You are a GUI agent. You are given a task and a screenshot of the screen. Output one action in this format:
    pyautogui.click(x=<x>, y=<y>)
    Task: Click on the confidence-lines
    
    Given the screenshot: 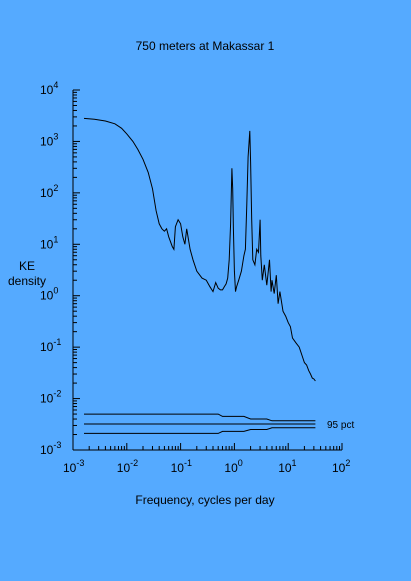 What is the action you would take?
    pyautogui.click(x=200, y=423)
    